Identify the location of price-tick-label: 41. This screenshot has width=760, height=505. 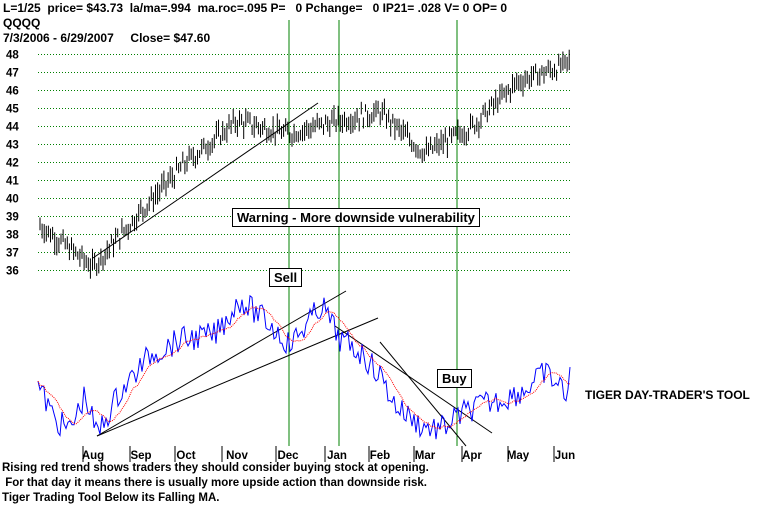
(12, 182).